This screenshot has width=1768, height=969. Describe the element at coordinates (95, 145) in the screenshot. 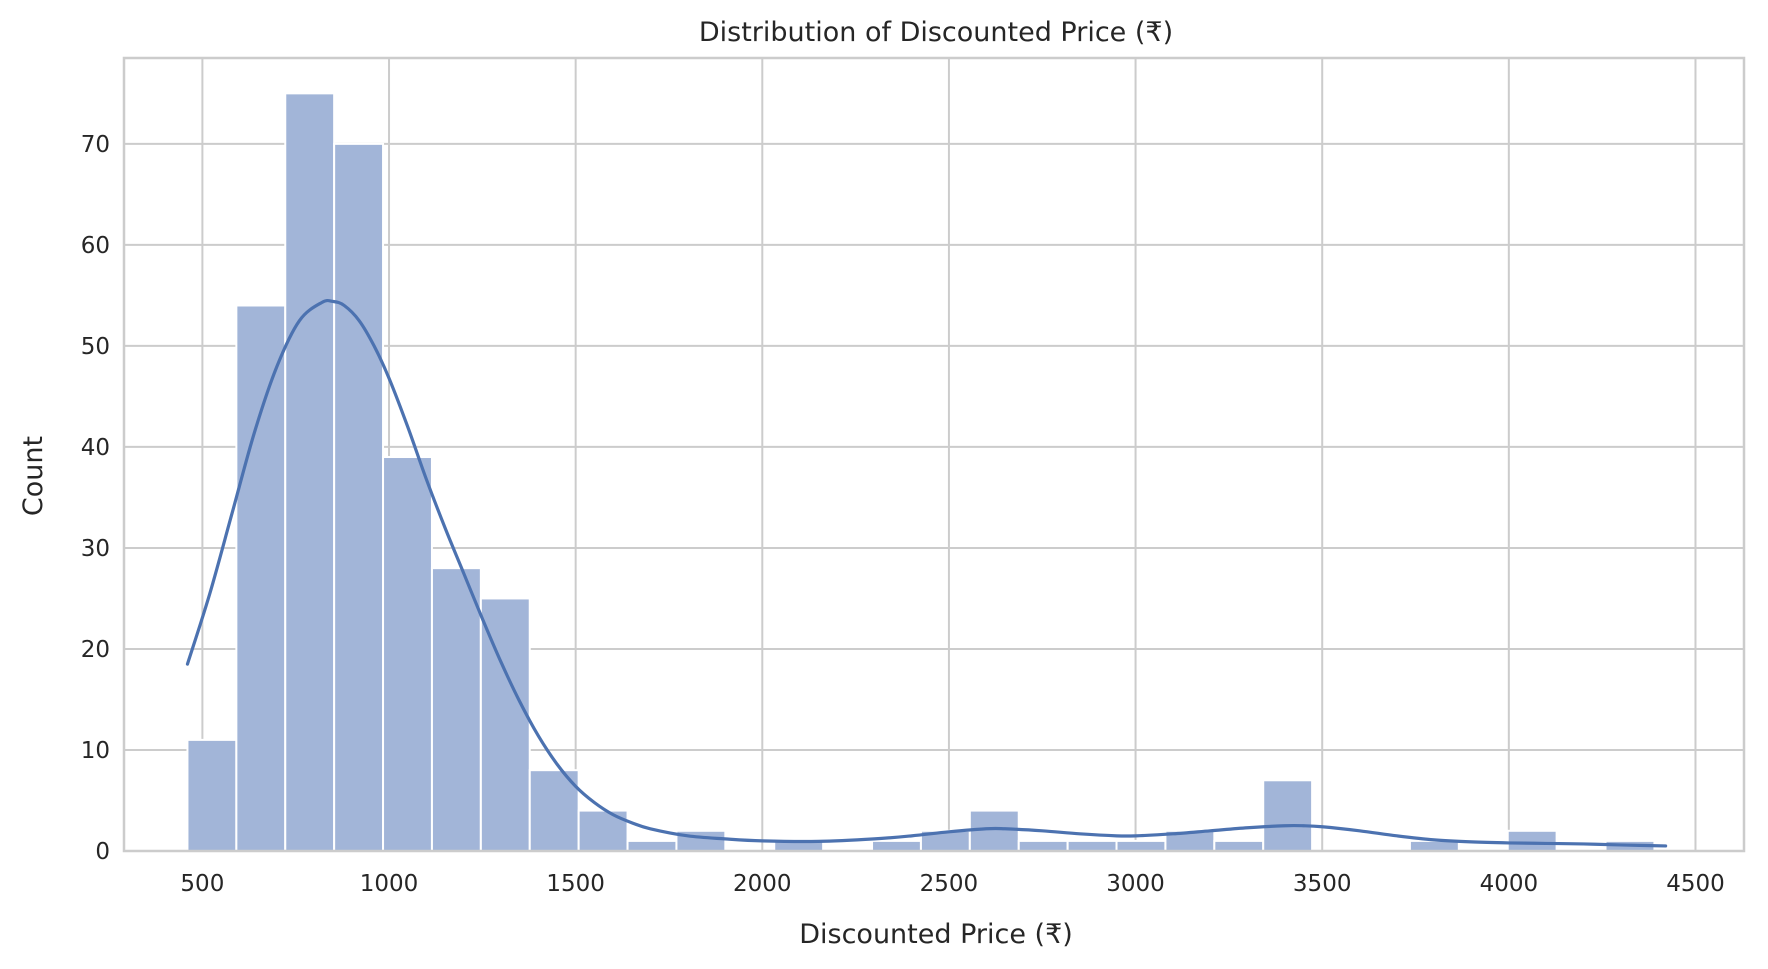

I see `y-tick-label: 70` at that location.